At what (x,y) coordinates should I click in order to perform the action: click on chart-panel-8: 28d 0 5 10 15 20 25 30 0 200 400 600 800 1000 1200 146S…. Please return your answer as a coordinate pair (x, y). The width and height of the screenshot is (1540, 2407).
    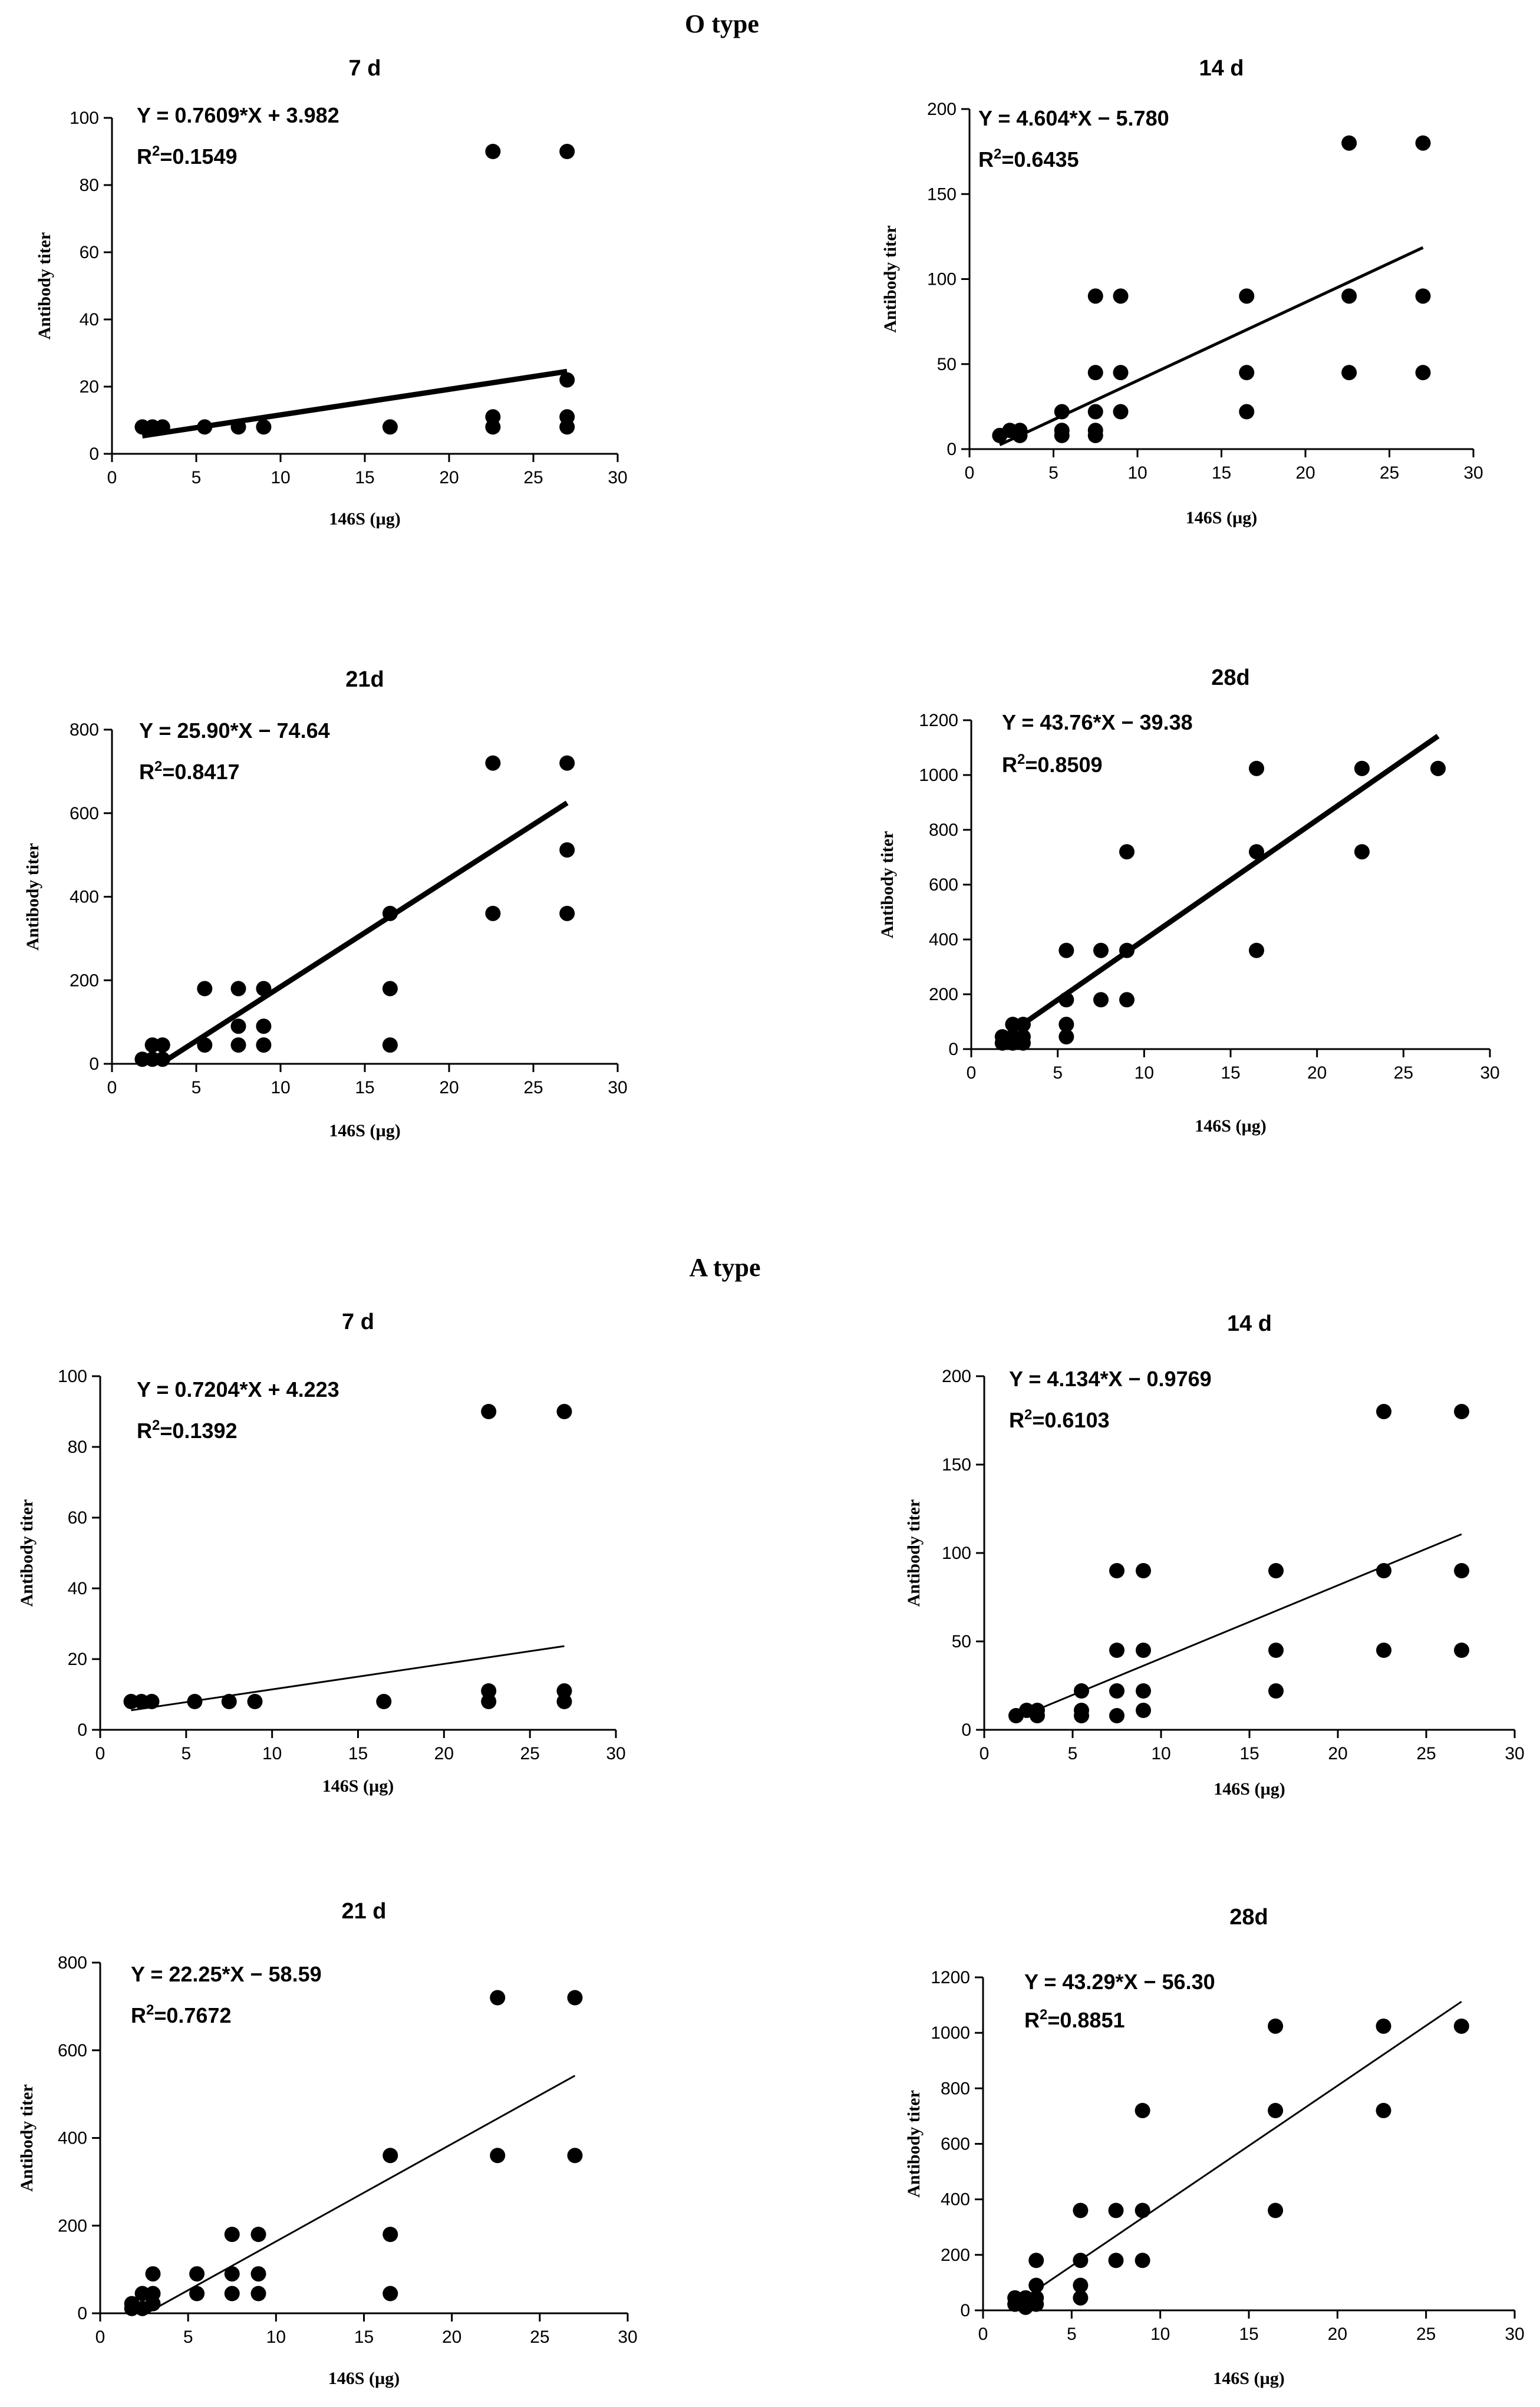
    Looking at the image, I should click on (1214, 2146).